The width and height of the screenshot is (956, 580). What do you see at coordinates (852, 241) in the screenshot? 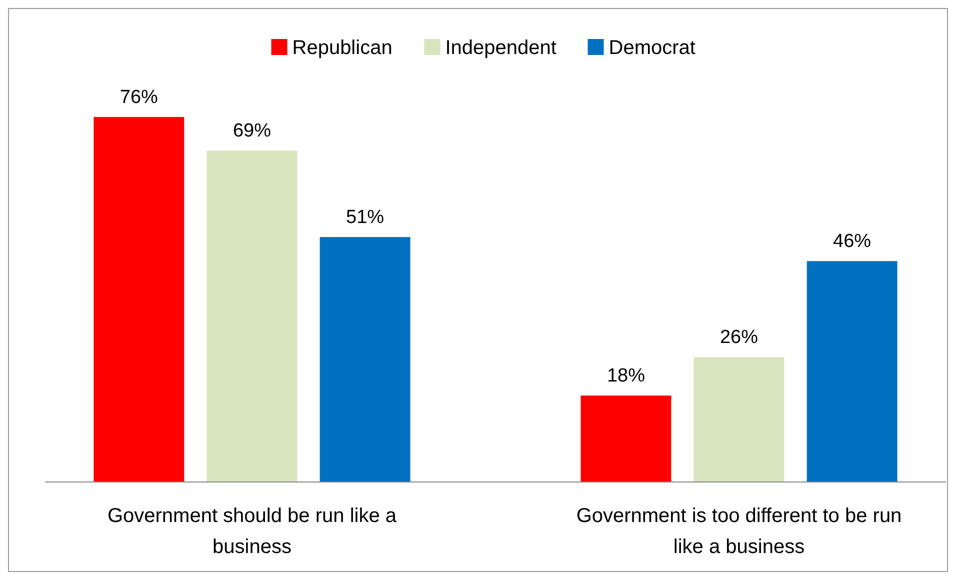
I see `data-label: 46%` at bounding box center [852, 241].